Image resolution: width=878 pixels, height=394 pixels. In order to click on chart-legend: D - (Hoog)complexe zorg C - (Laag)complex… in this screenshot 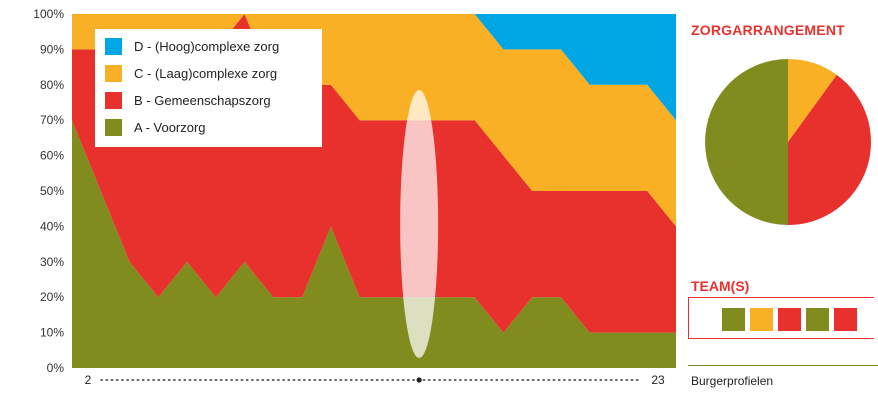, I will do `click(208, 88)`.